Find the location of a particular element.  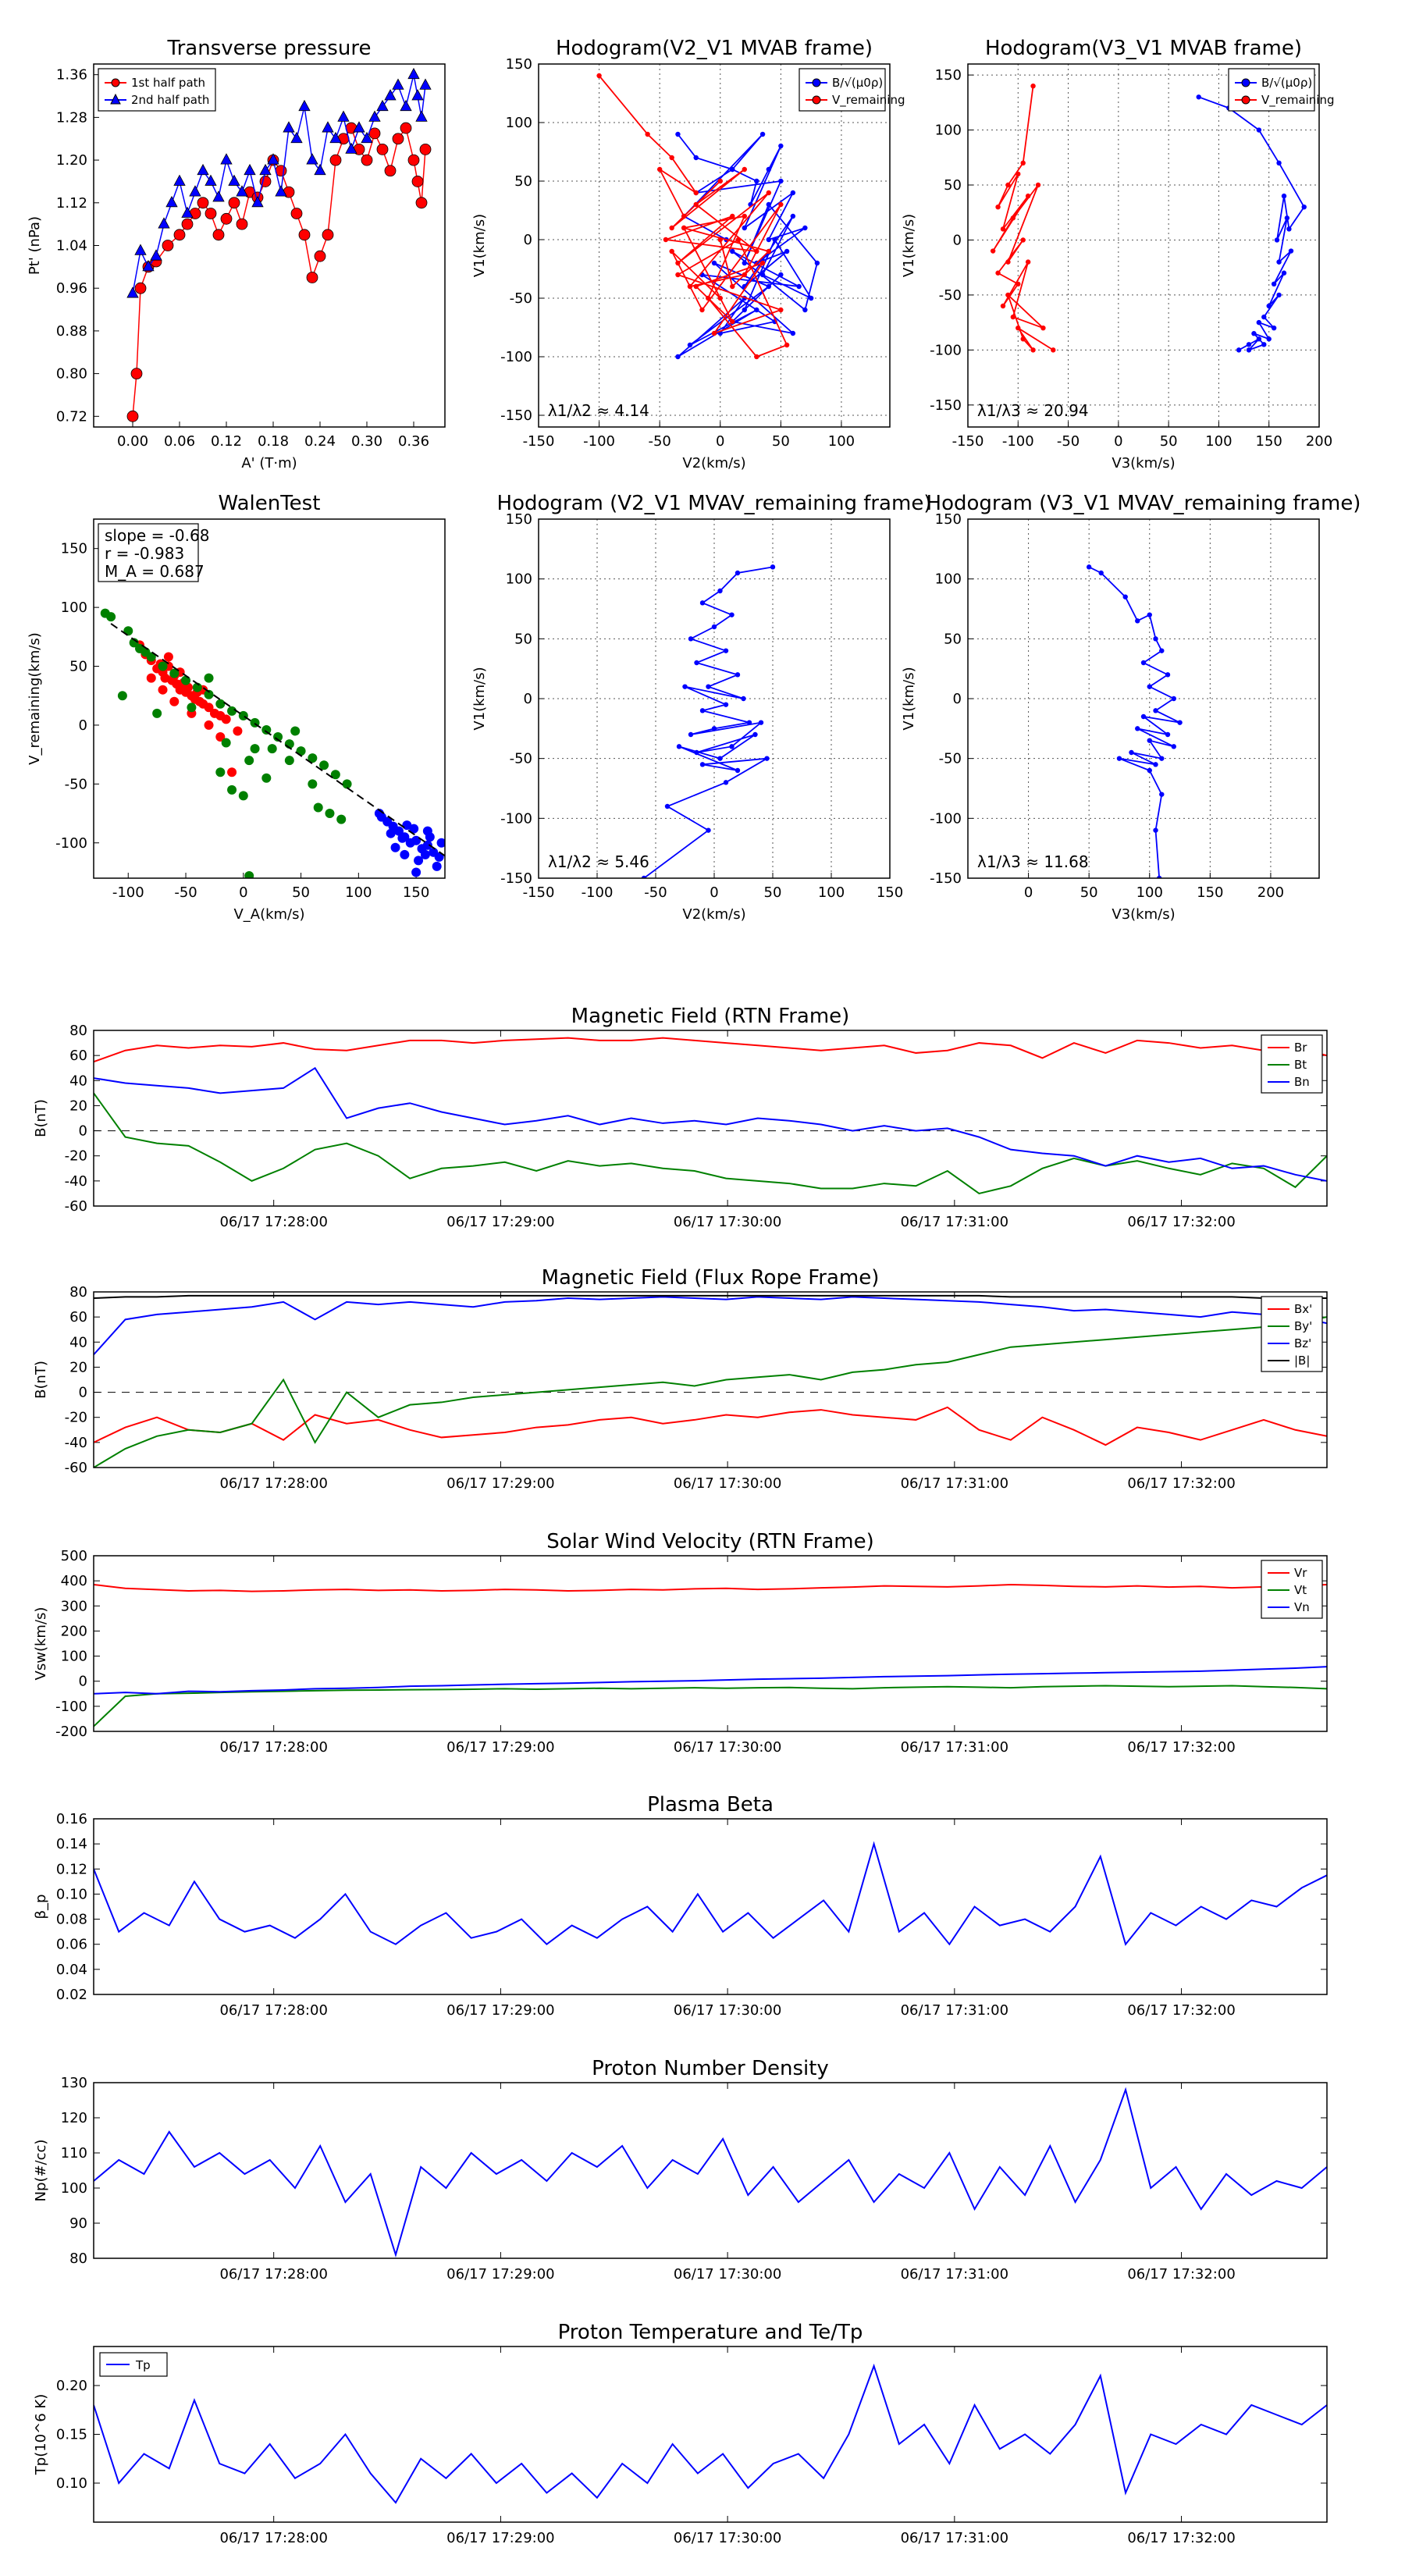

stats-box is located at coordinates (148, 552).